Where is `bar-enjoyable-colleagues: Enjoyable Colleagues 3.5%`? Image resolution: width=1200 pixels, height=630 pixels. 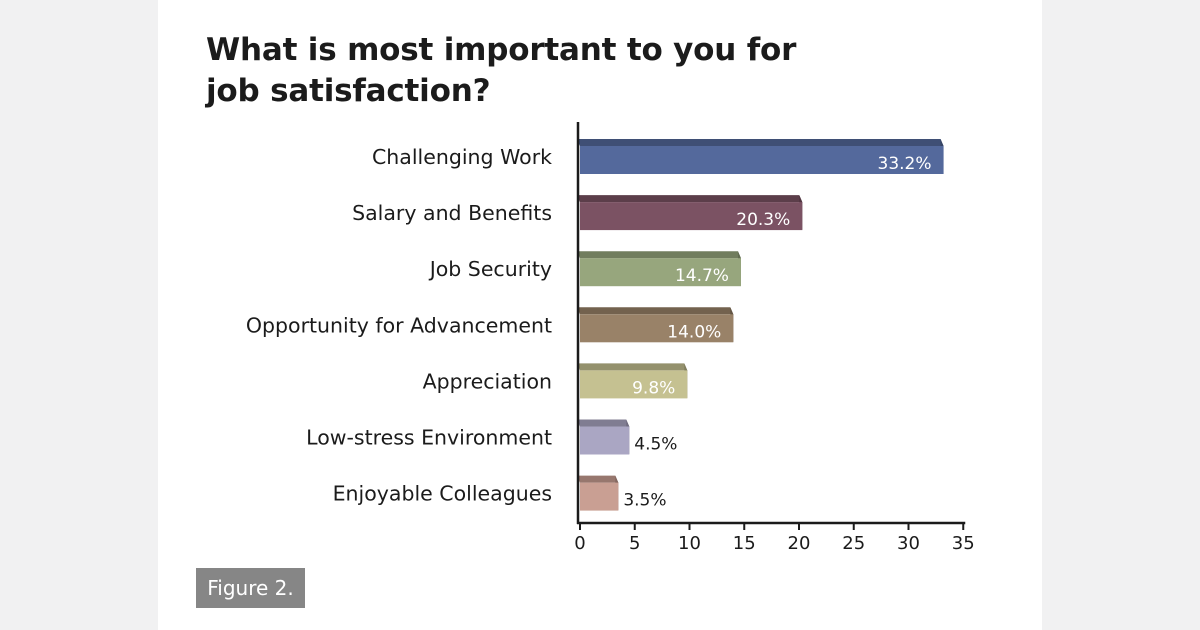 bar-enjoyable-colleagues: Enjoyable Colleagues 3.5% is located at coordinates (500, 493).